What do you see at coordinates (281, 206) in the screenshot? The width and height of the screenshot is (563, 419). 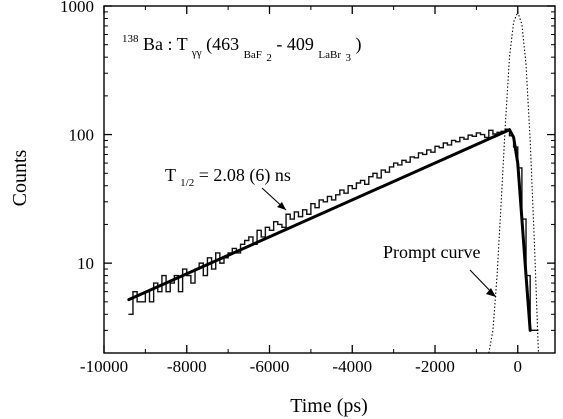 I see `half-life-arrow-head` at bounding box center [281, 206].